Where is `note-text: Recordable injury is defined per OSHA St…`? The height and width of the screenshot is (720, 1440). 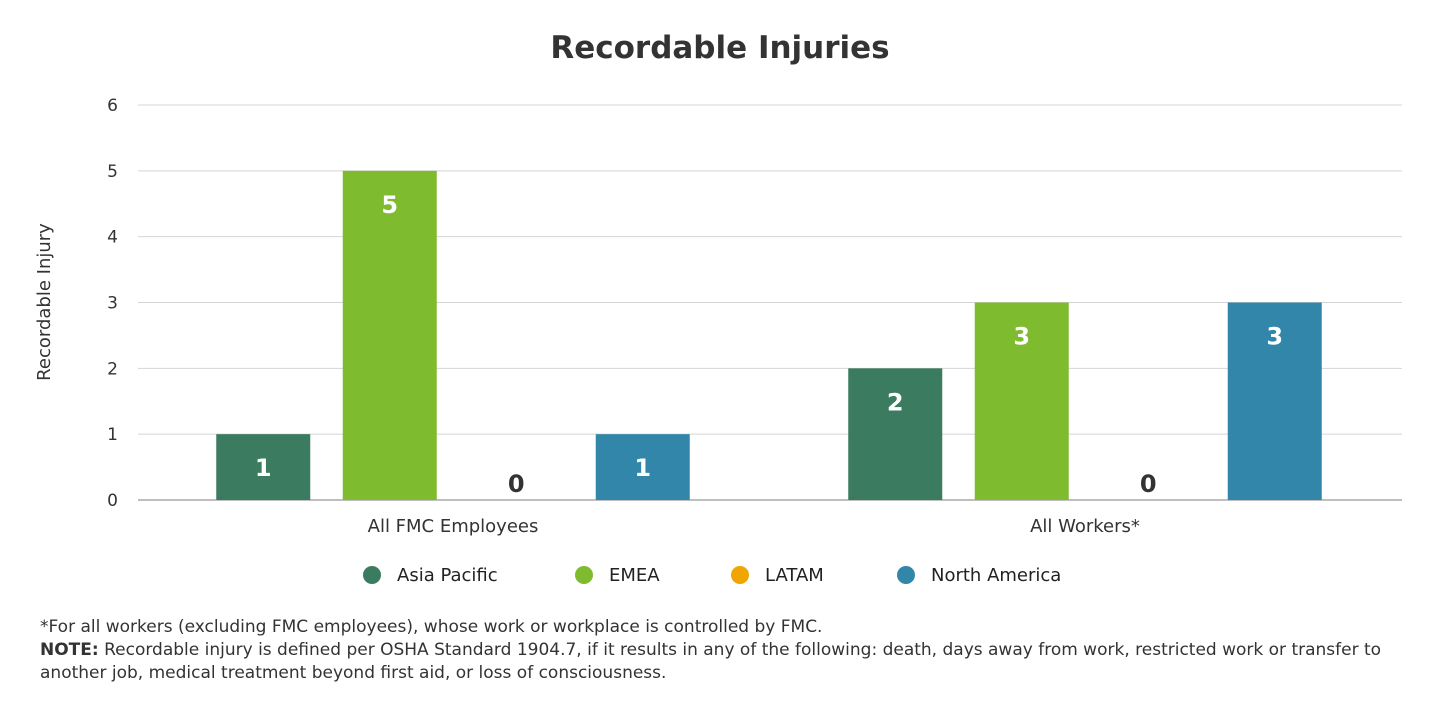 note-text: Recordable injury is defined per OSHA St… is located at coordinates (711, 661).